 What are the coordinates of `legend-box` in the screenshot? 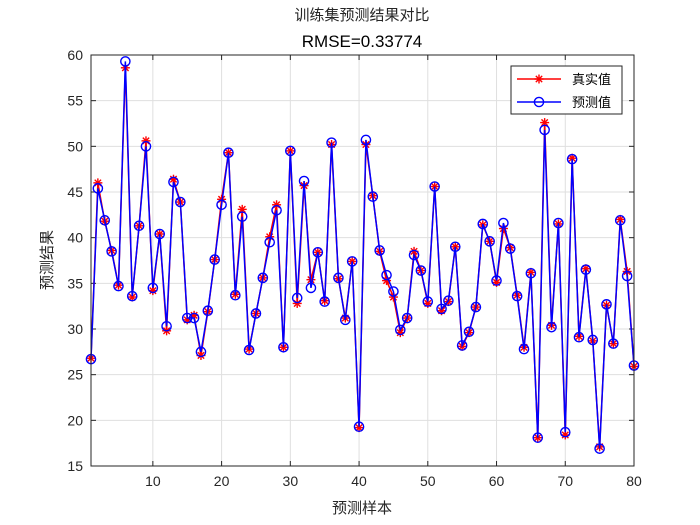 It's located at (566, 90).